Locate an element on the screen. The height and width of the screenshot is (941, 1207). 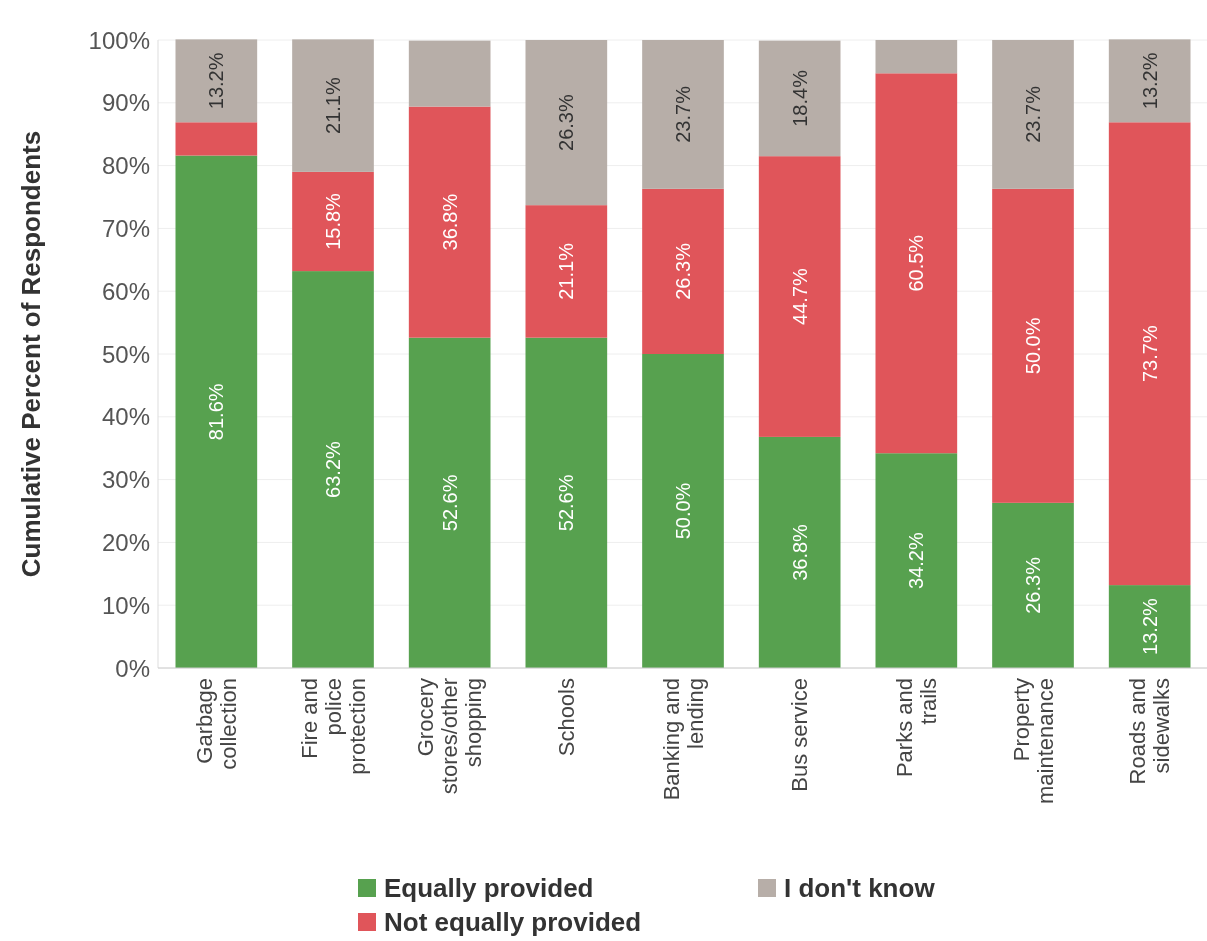
data-label: 44.7% is located at coordinates (799, 296).